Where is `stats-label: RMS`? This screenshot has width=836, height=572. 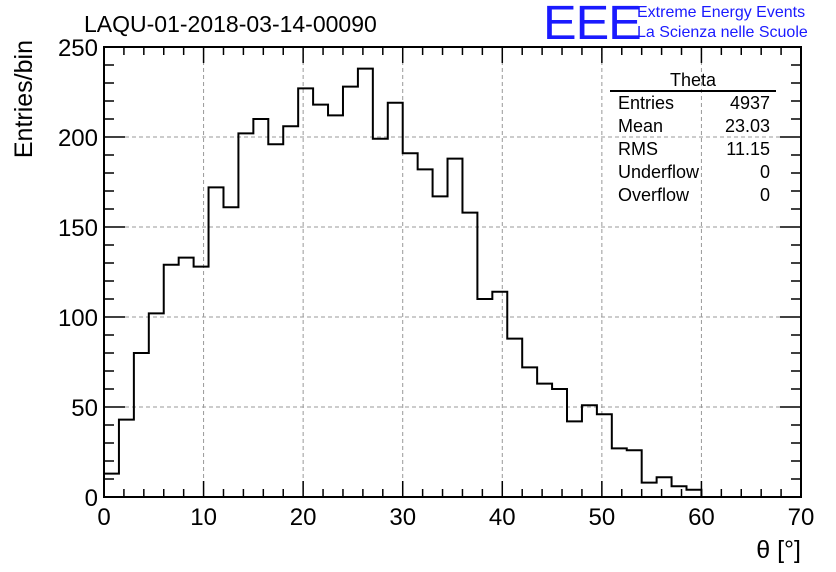
stats-label: RMS is located at coordinates (638, 149).